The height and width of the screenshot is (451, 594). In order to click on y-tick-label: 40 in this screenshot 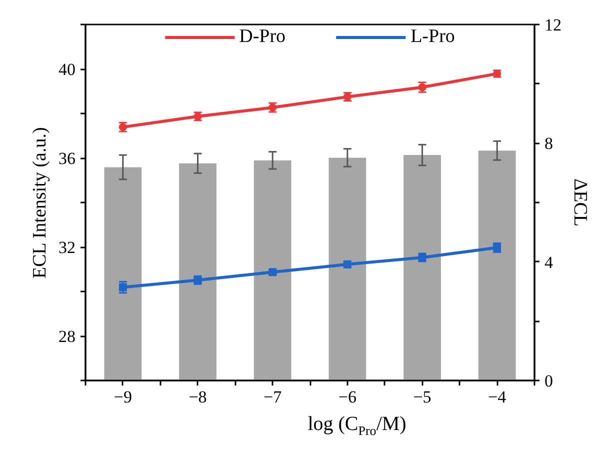, I will do `click(67, 69)`.